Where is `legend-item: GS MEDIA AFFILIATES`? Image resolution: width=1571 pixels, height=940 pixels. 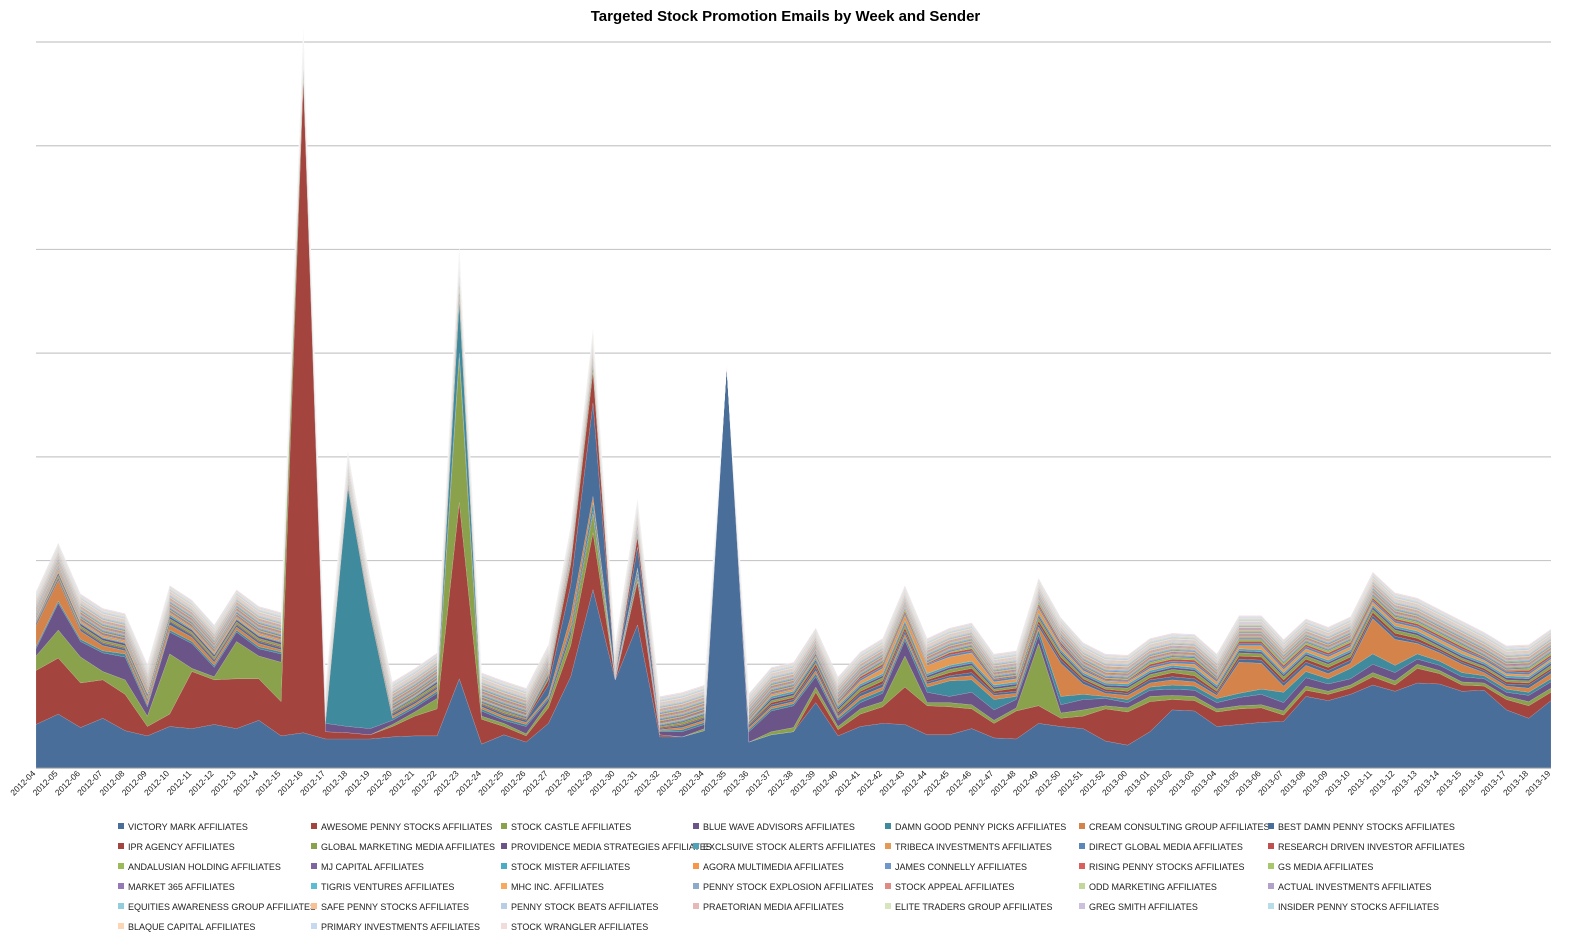
legend-item: GS MEDIA AFFILIATES is located at coordinates (1320, 867).